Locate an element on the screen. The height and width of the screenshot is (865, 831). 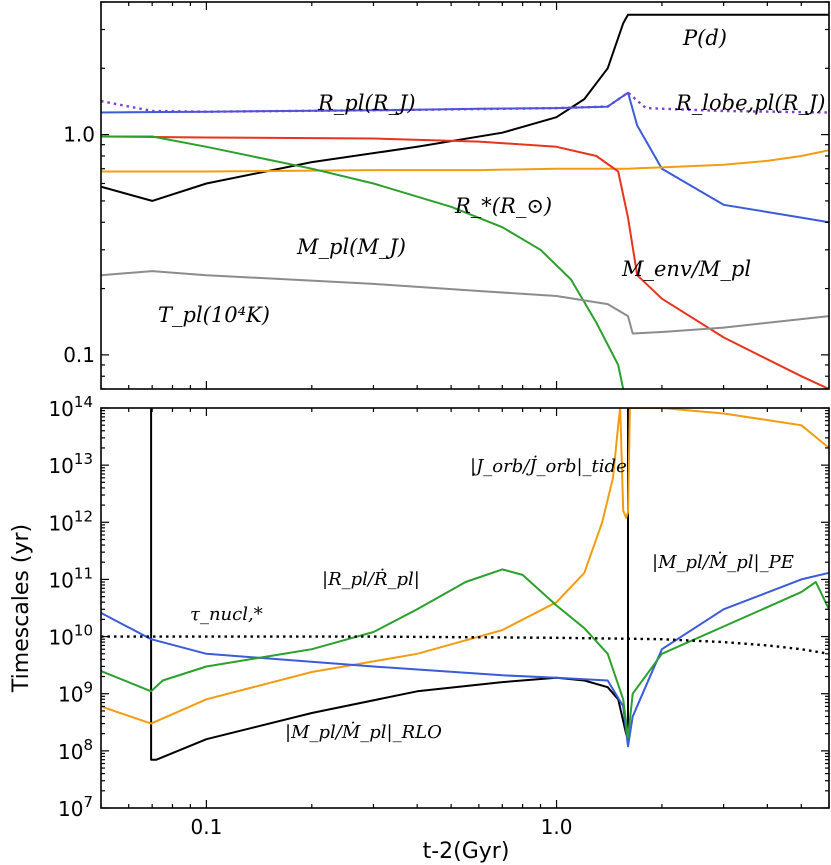
series-r-lobe-pl-r-j is located at coordinates (465, 102).